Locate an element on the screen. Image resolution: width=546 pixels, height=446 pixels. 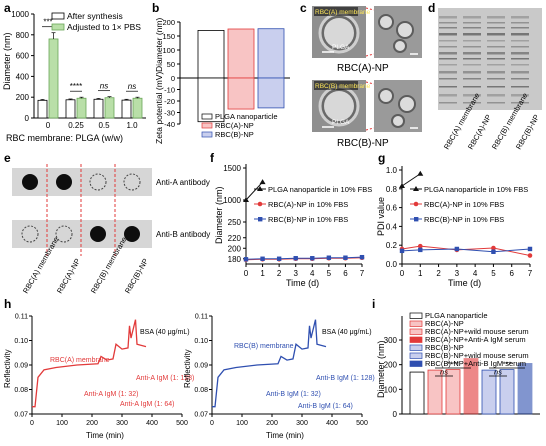
time-xtick: 6 is located at coordinates (511, 273).